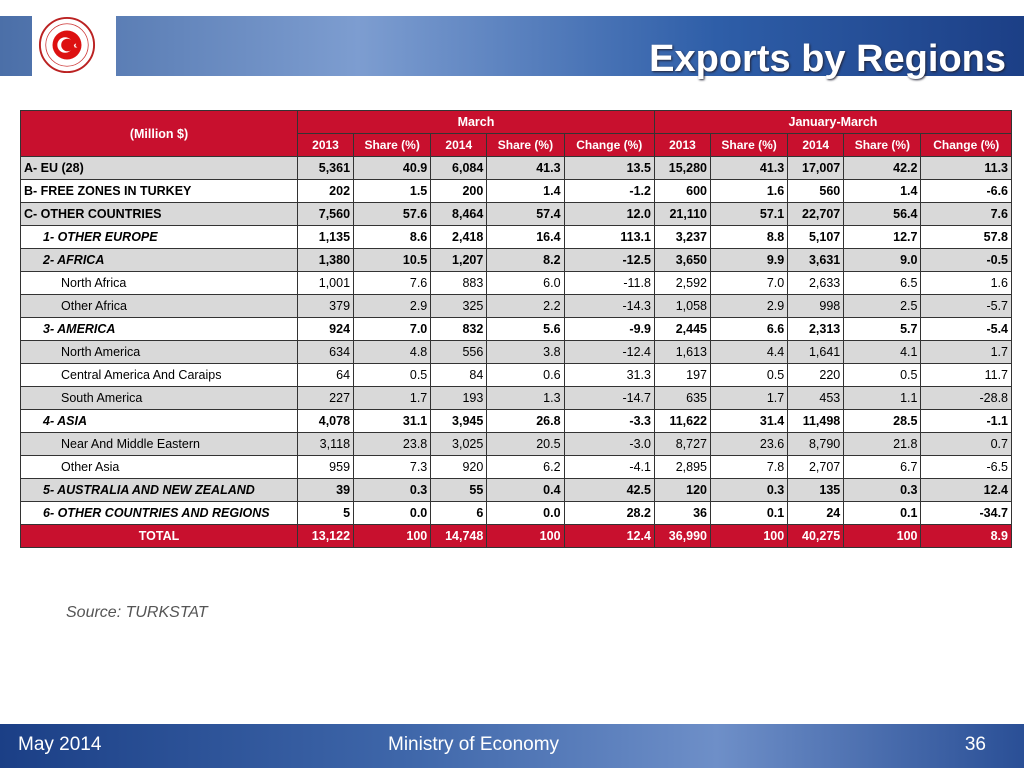 This screenshot has height=768, width=1024. Describe the element at coordinates (609, 513) in the screenshot. I see `table-cell: 28.2` at that location.